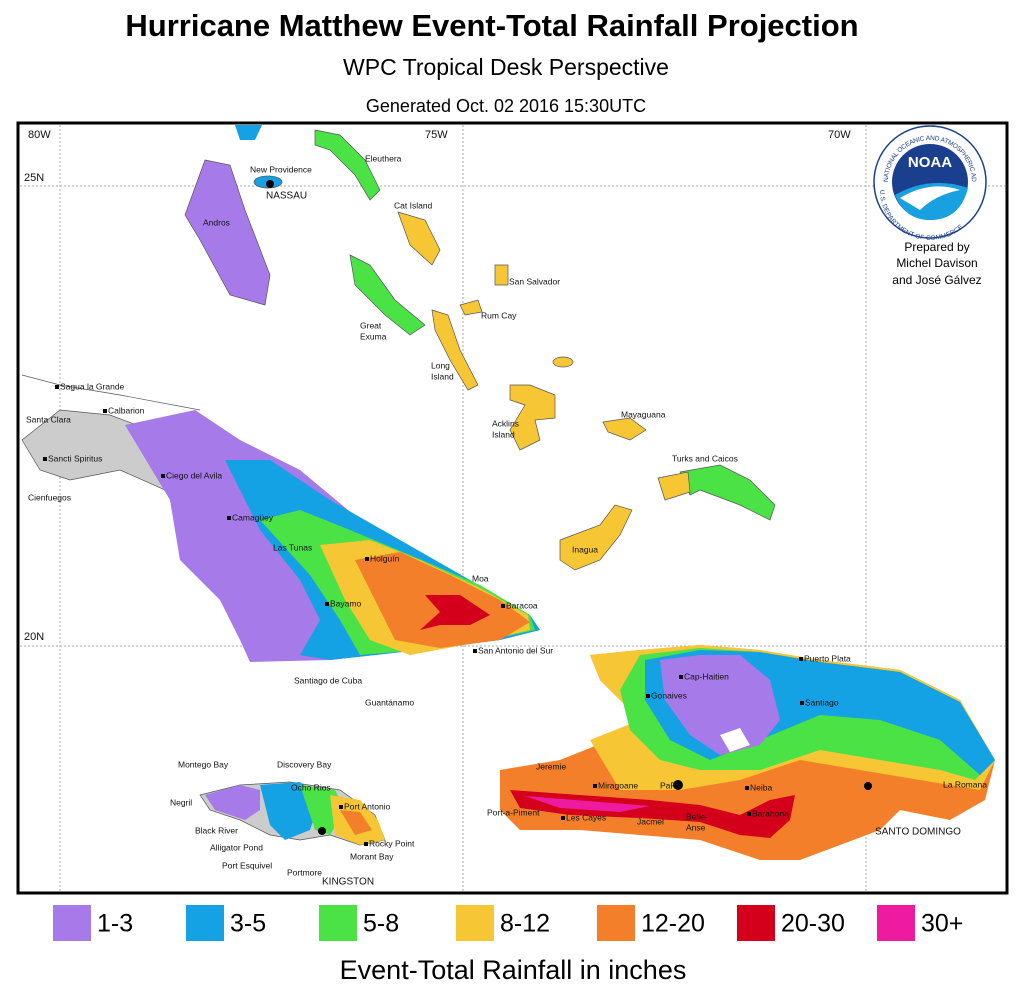  Describe the element at coordinates (286, 196) in the screenshot. I see `place-label: NASSAU` at that location.